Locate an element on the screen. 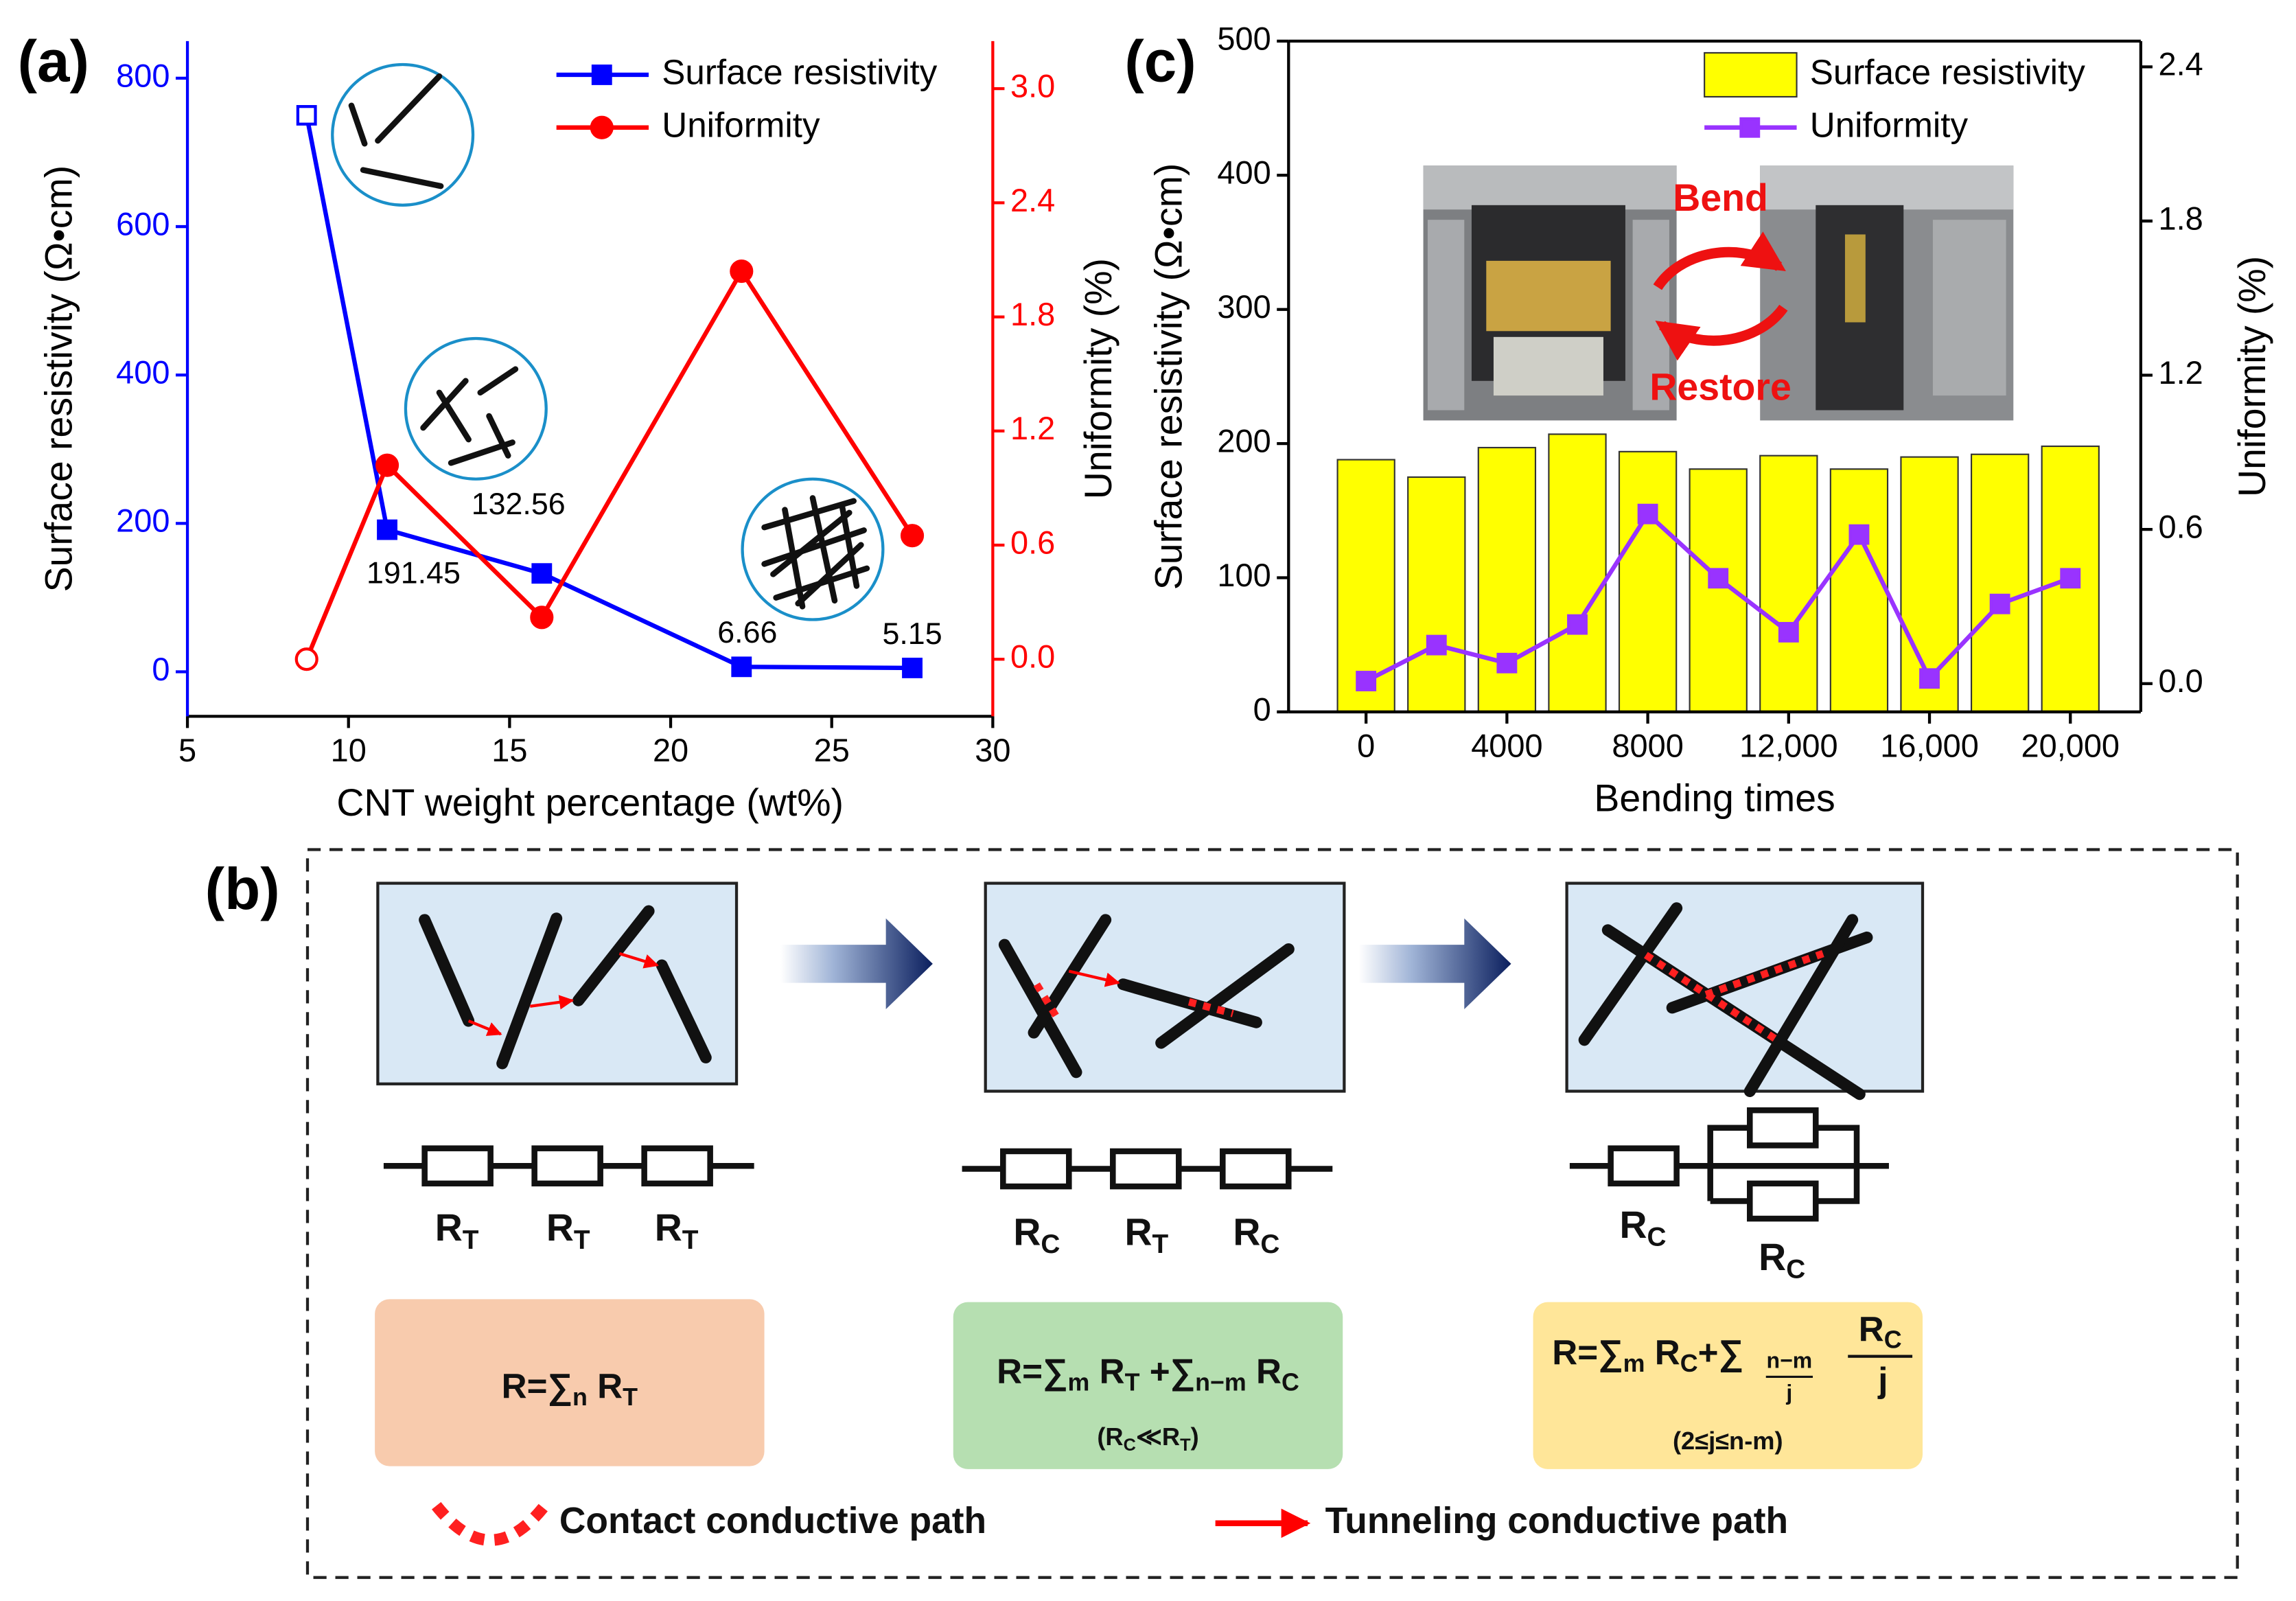 The height and width of the screenshot is (1601, 2296). x-tick-label: 16,000 is located at coordinates (1929, 746).